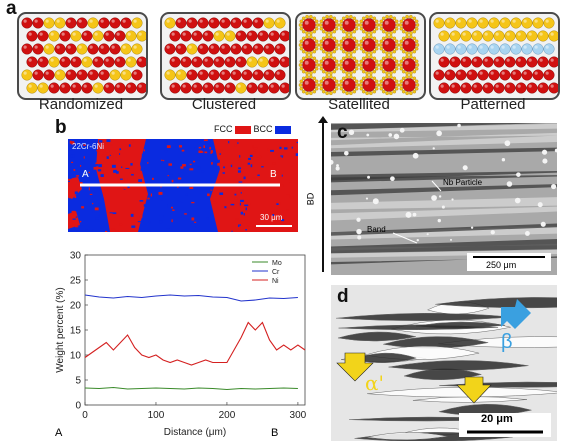  I want to click on band, so click(444, 233).